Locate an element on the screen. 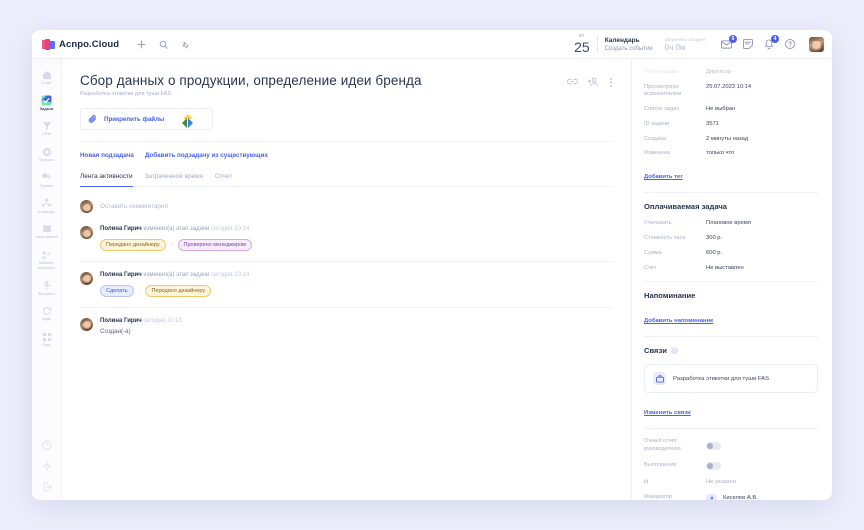 This screenshot has width=864, height=530. billable-row-invoice: Счет Не выставлен is located at coordinates (731, 269).